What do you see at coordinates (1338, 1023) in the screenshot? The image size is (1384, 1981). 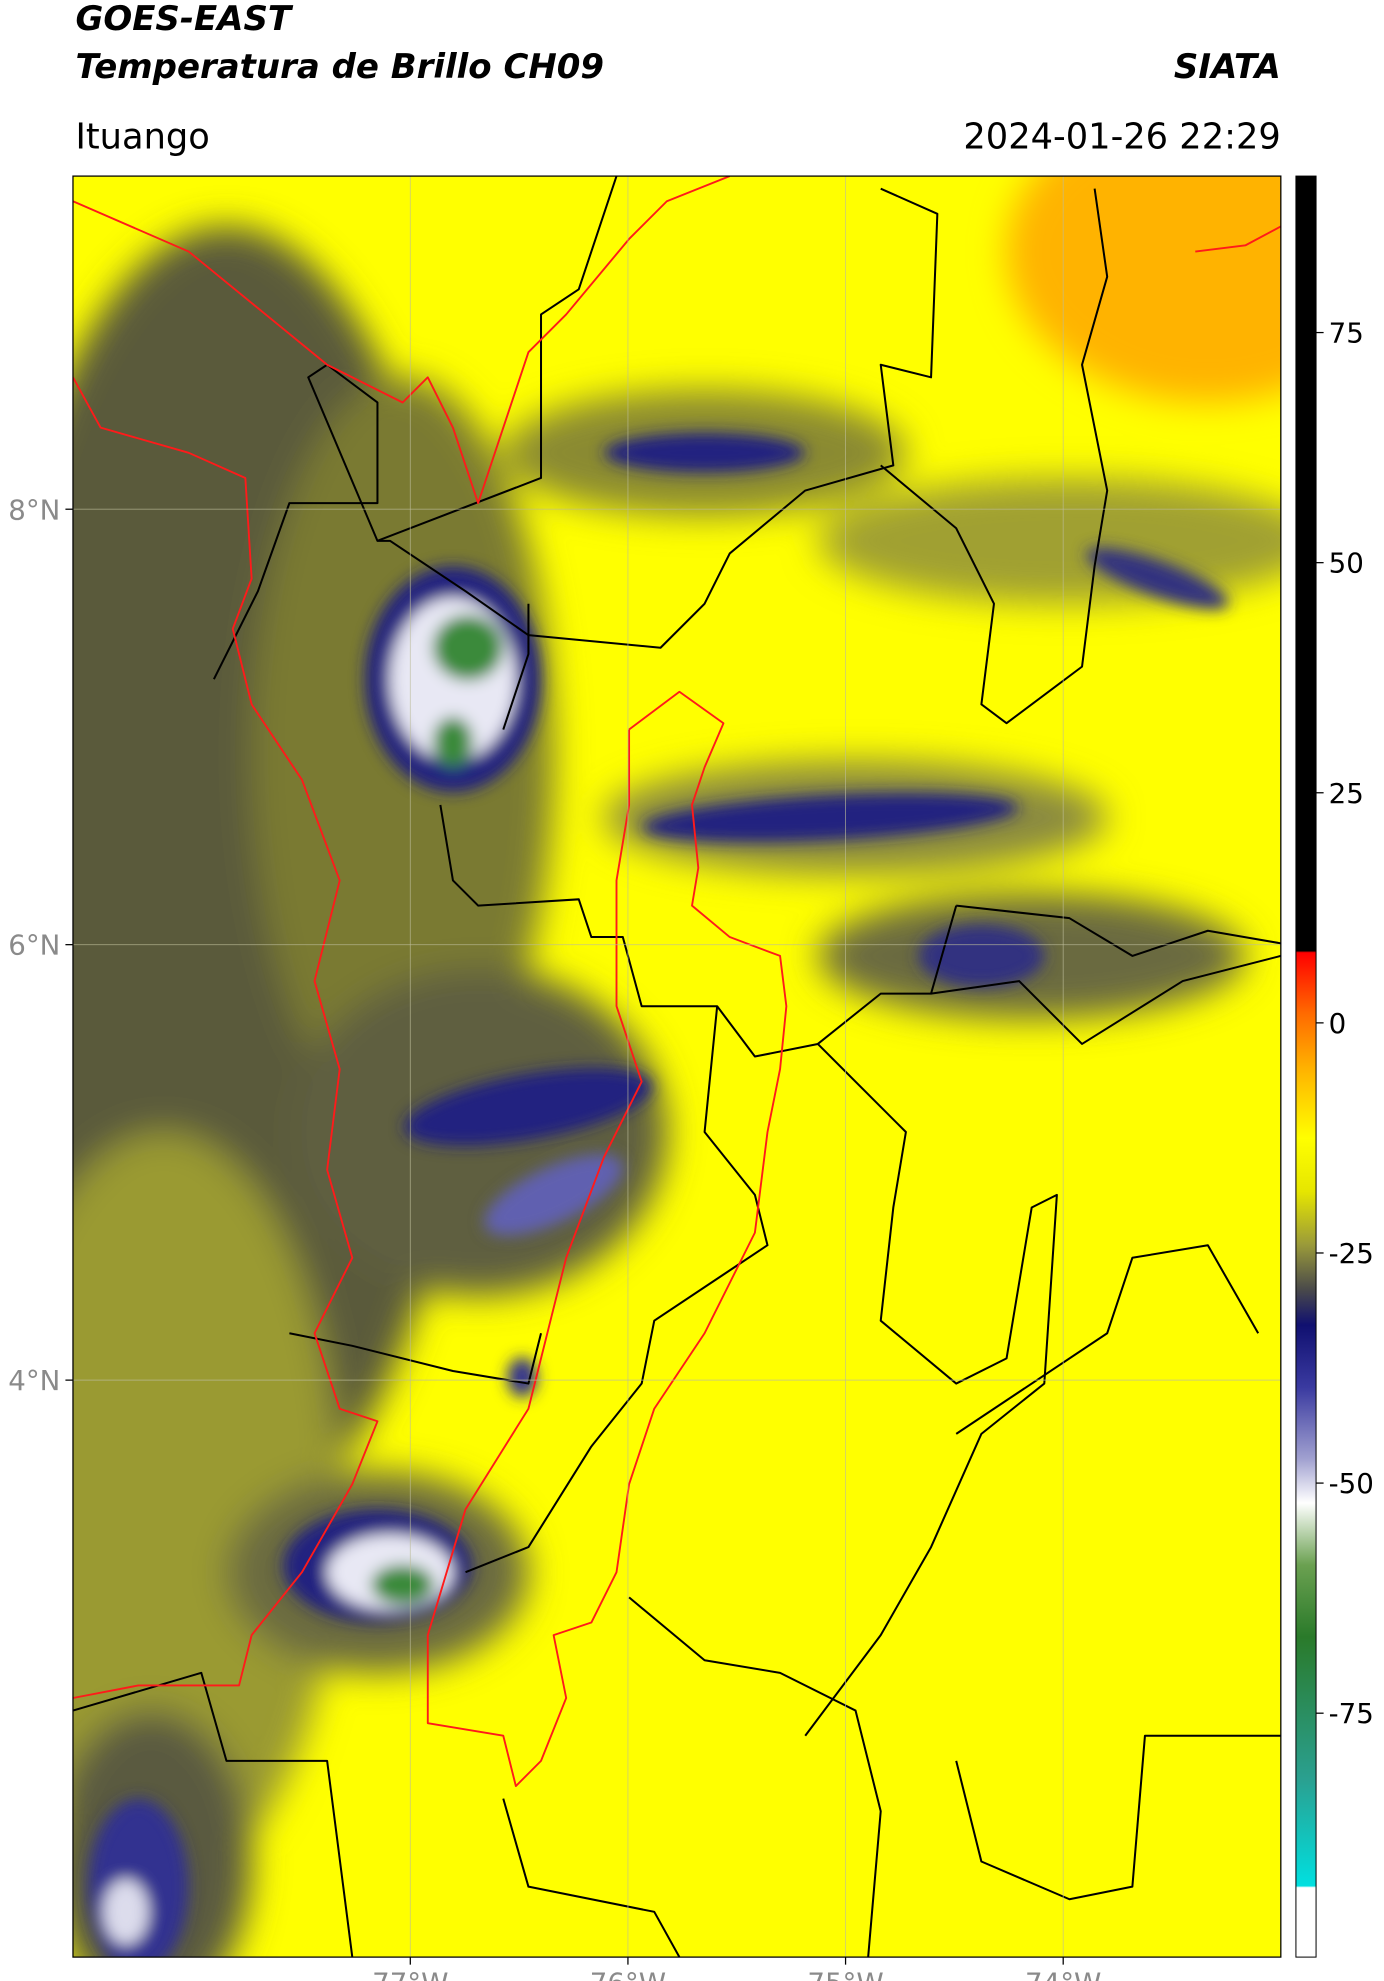 I see `colorbar-tick-label: 0` at bounding box center [1338, 1023].